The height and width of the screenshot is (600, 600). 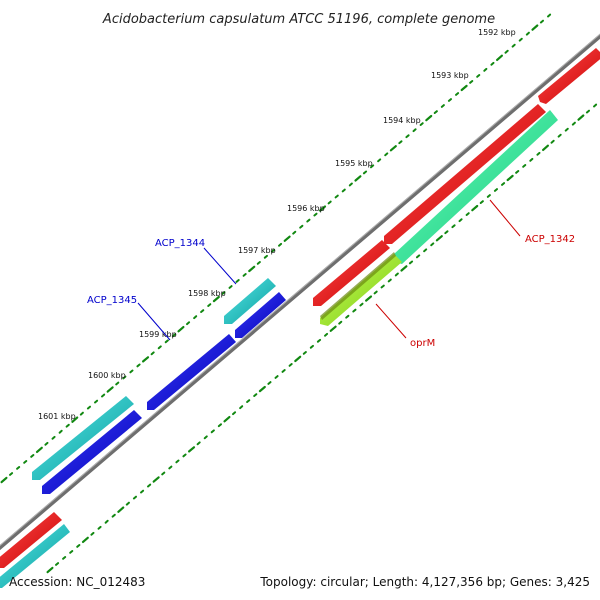 I want to click on gene-label-opr-m: oprM, so click(x=422, y=343).